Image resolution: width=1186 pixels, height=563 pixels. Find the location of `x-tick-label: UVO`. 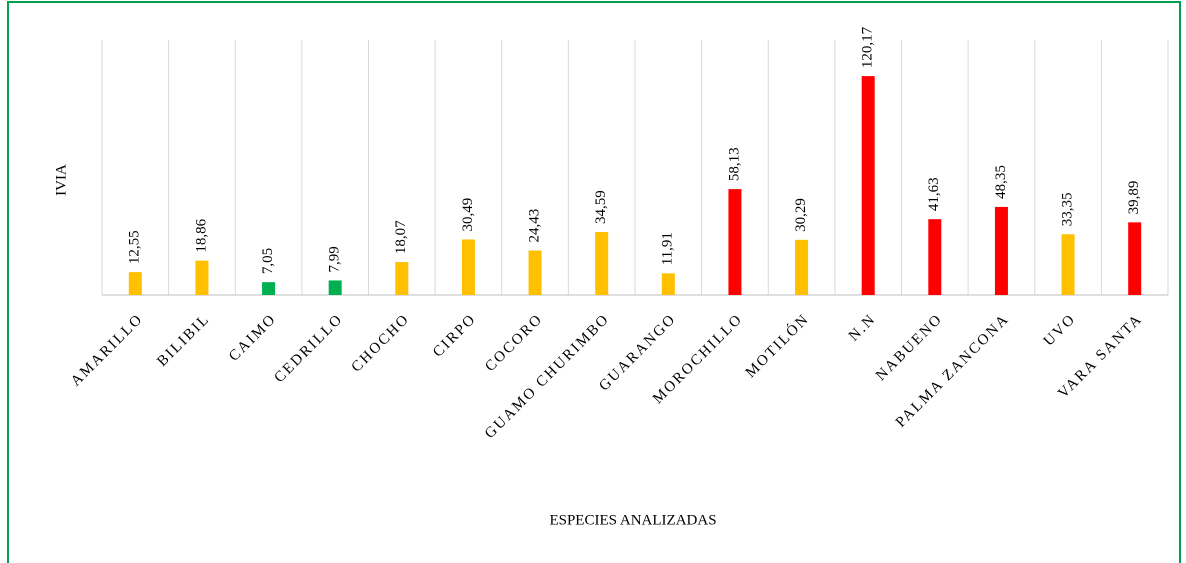

x-tick-label: UVO is located at coordinates (1060, 330).